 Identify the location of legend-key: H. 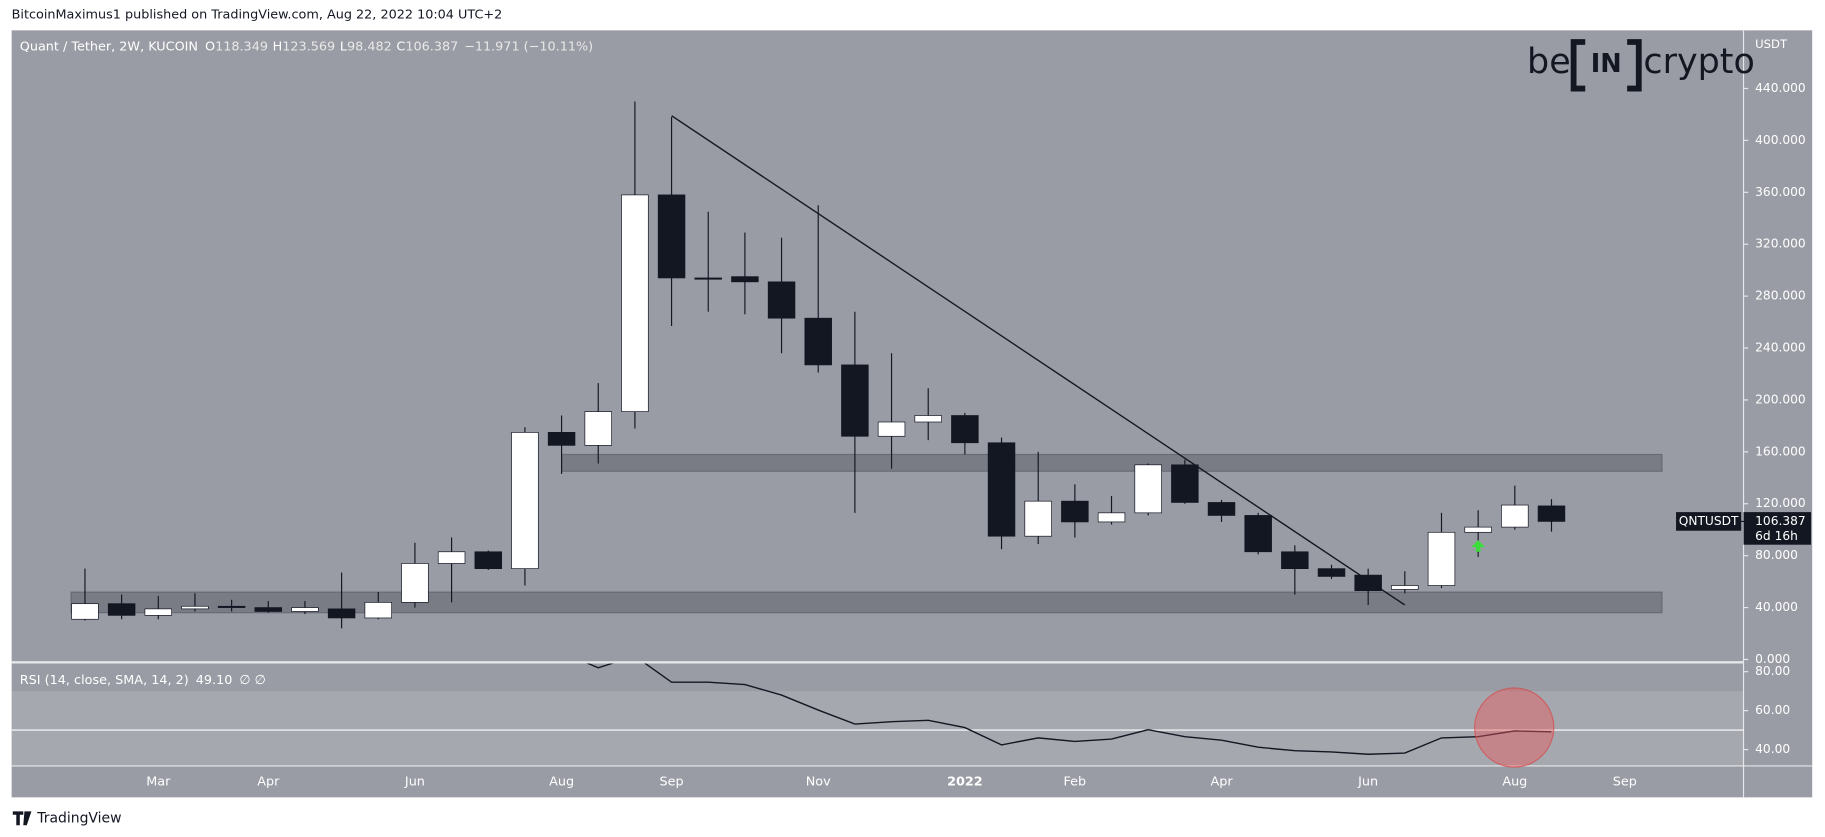
(278, 46).